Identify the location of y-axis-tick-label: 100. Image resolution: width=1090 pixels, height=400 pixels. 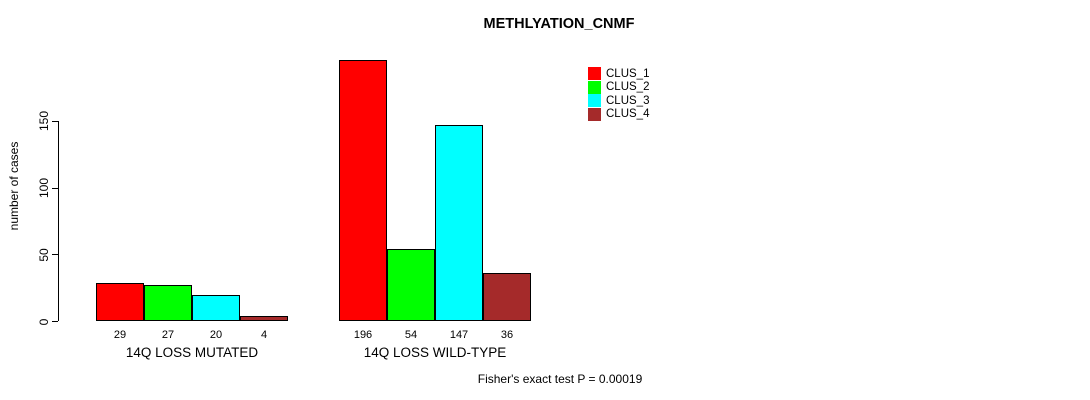
(44, 188).